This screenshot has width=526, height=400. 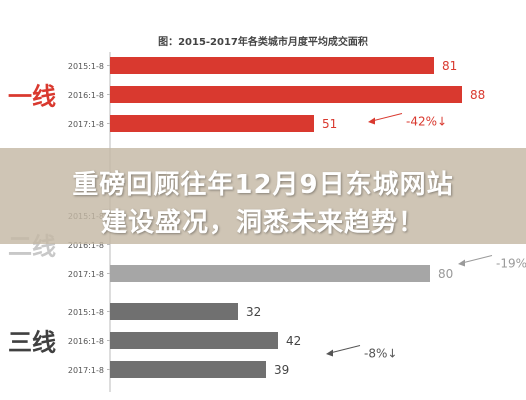 I want to click on data-label: 88, so click(x=477, y=95).